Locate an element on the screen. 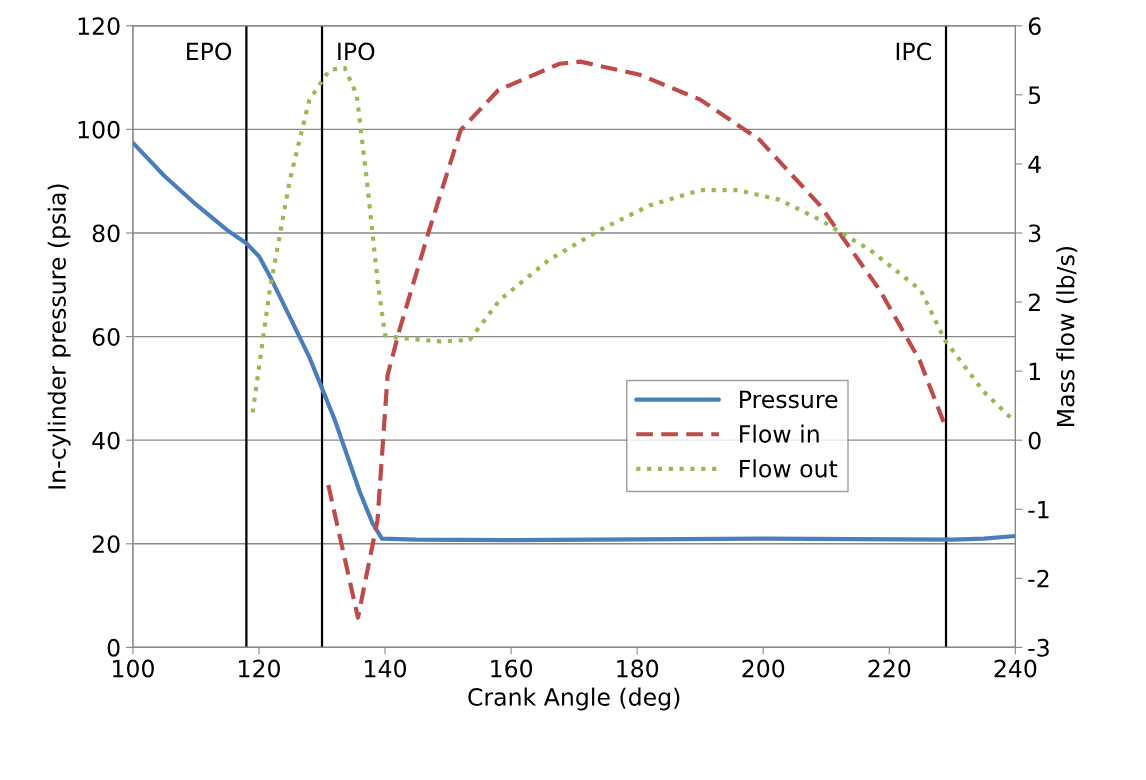 This screenshot has height=780, width=1146. y2-tick-label: 4 is located at coordinates (1034, 164).